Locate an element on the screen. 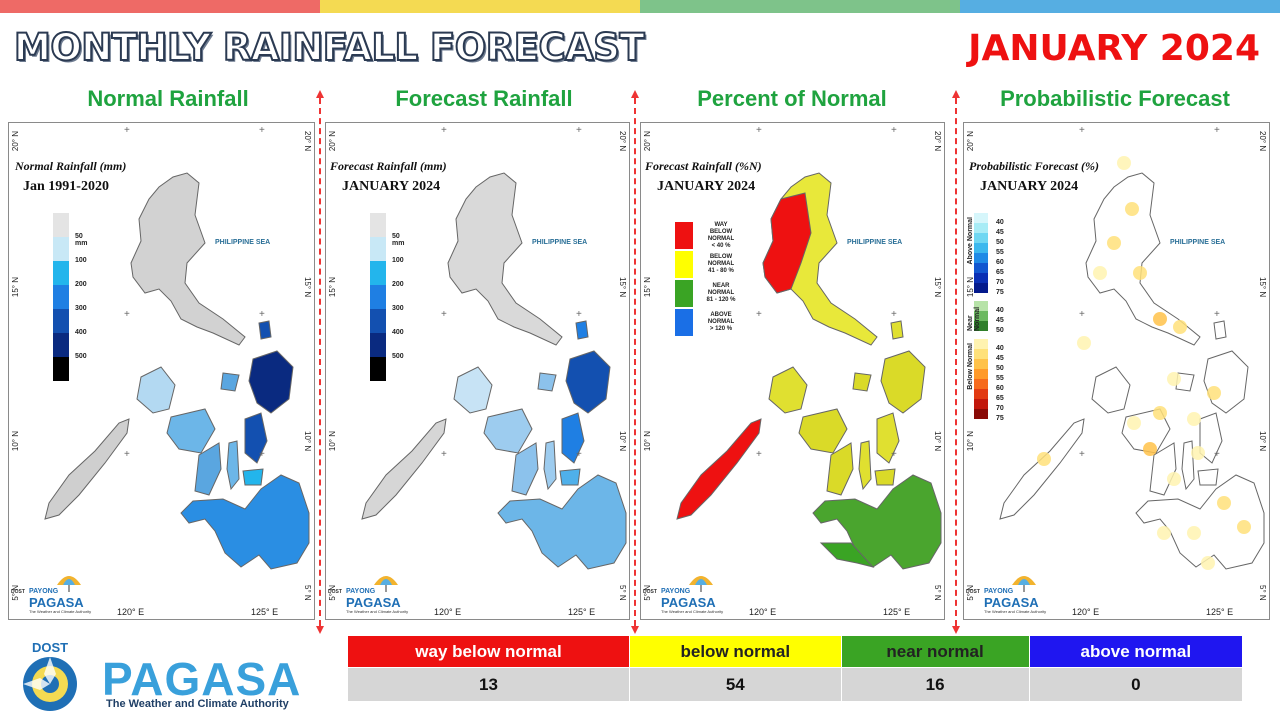 This screenshot has width=1280, height=720. category-header: above normal is located at coordinates (1136, 651).